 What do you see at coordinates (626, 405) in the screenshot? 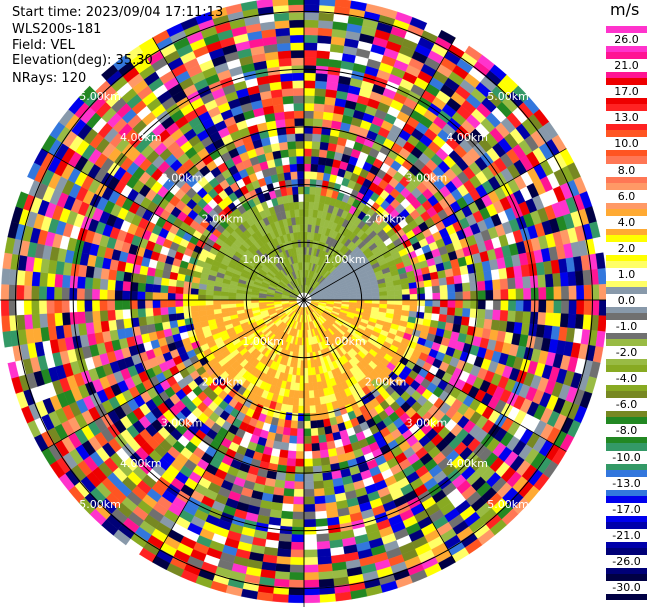
I see `colorbar-tick-label: -6.0` at bounding box center [626, 405].